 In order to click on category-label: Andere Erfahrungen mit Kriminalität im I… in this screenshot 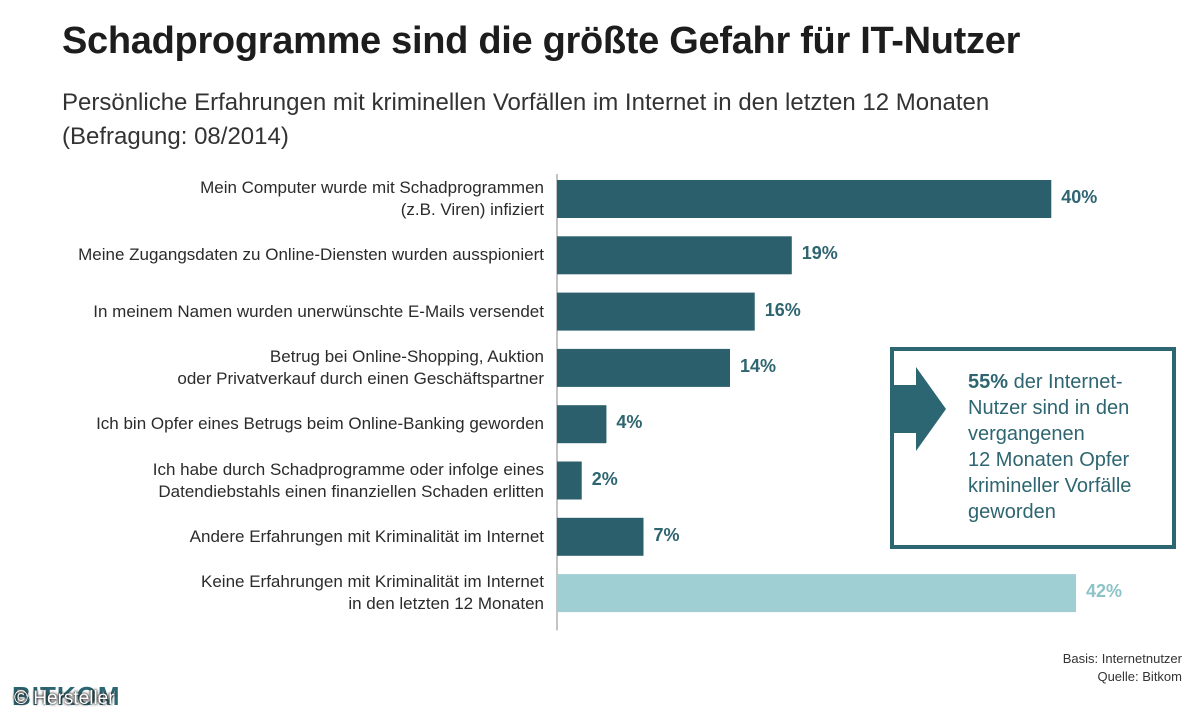, I will do `click(272, 537)`.